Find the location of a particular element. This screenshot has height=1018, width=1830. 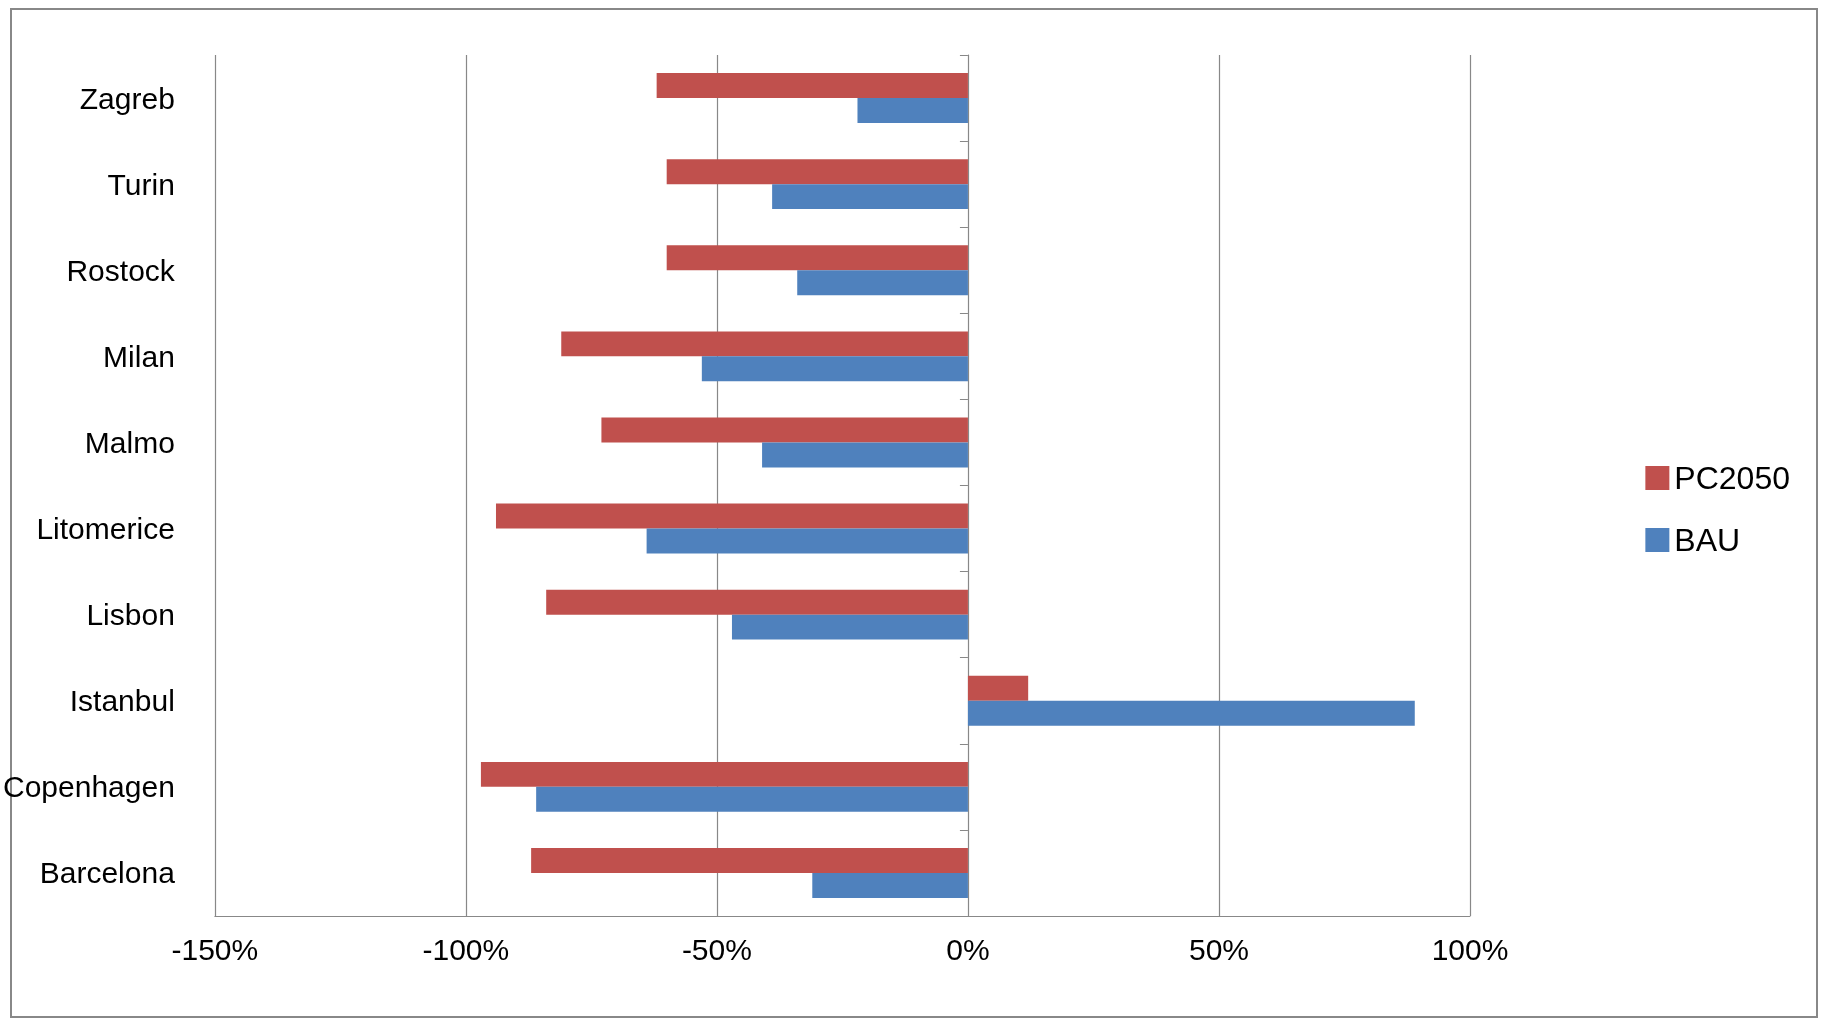

x-tick-label: -100% is located at coordinates (466, 949).